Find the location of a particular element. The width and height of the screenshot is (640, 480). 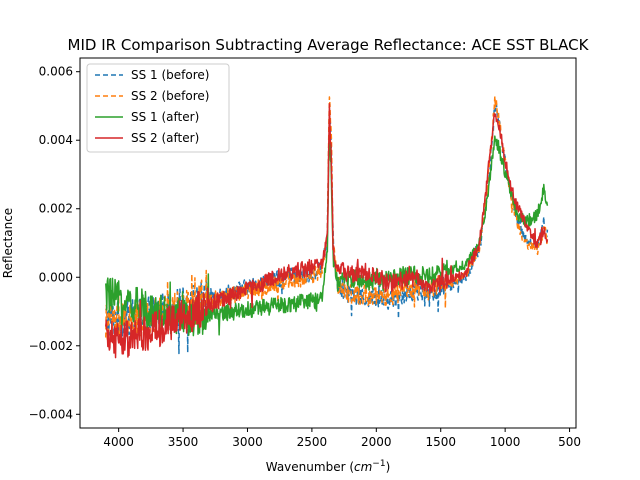

legend-label-1: SS 1 (before) is located at coordinates (170, 75).